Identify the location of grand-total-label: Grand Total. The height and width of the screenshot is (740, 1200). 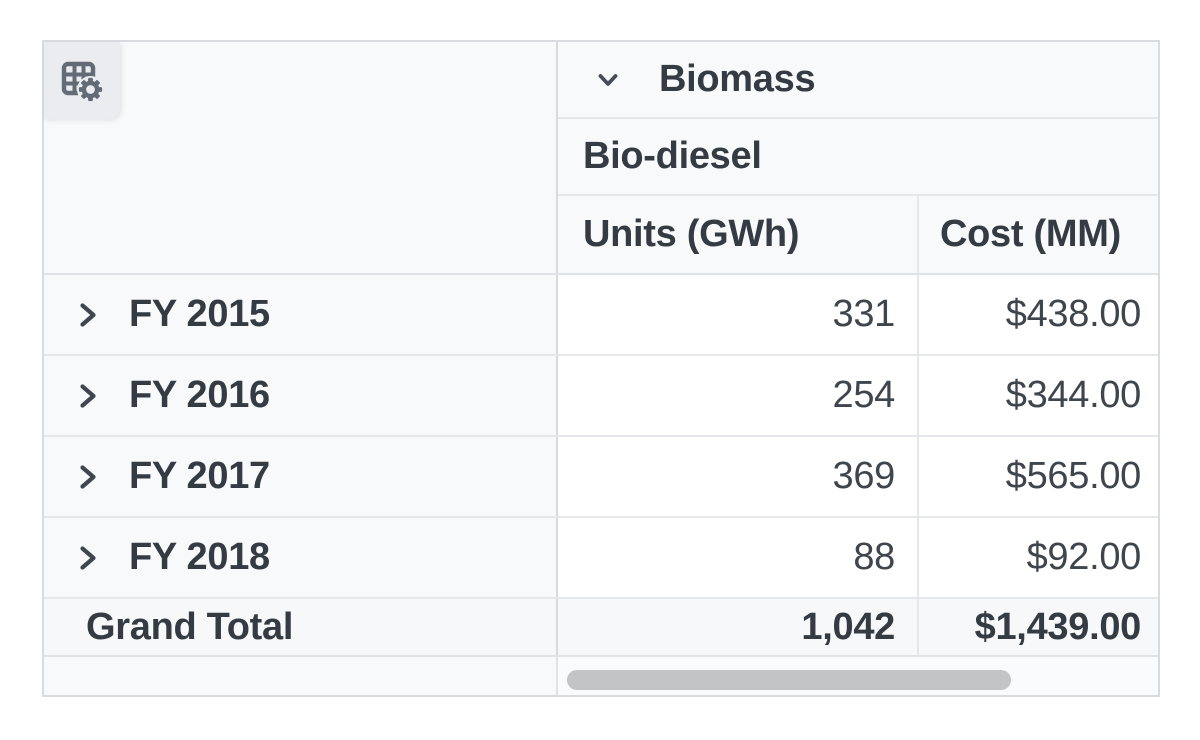
(190, 626).